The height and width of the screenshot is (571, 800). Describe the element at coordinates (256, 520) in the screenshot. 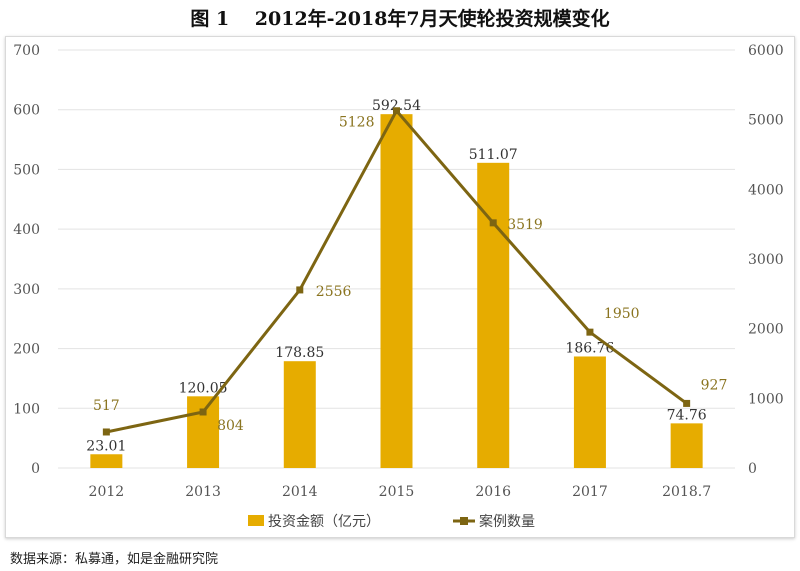

I see `legend-bar-swatch` at that location.